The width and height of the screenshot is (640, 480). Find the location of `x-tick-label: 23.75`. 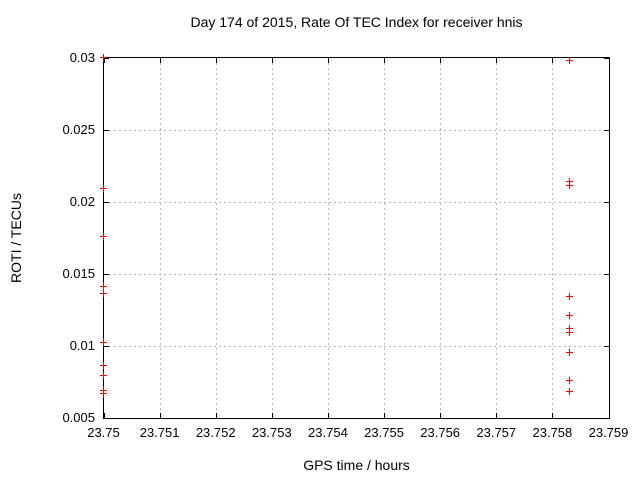

x-tick-label: 23.75 is located at coordinates (103, 432).